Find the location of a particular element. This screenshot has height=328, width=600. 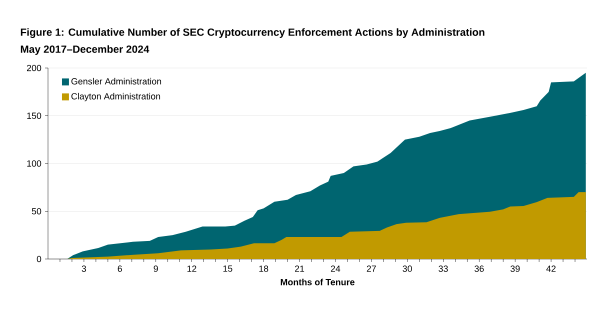

x-tick-label: 27 is located at coordinates (371, 269).